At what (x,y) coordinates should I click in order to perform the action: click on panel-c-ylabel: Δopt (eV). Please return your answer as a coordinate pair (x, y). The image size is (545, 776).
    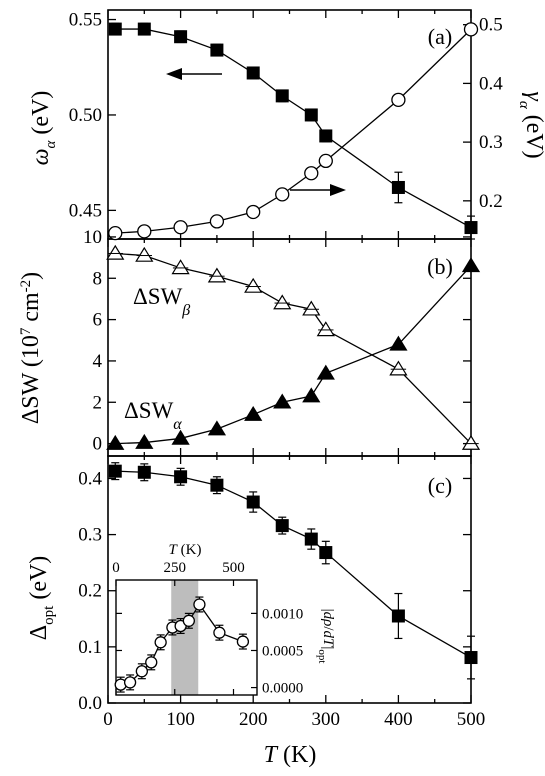
    Looking at the image, I should click on (41, 598).